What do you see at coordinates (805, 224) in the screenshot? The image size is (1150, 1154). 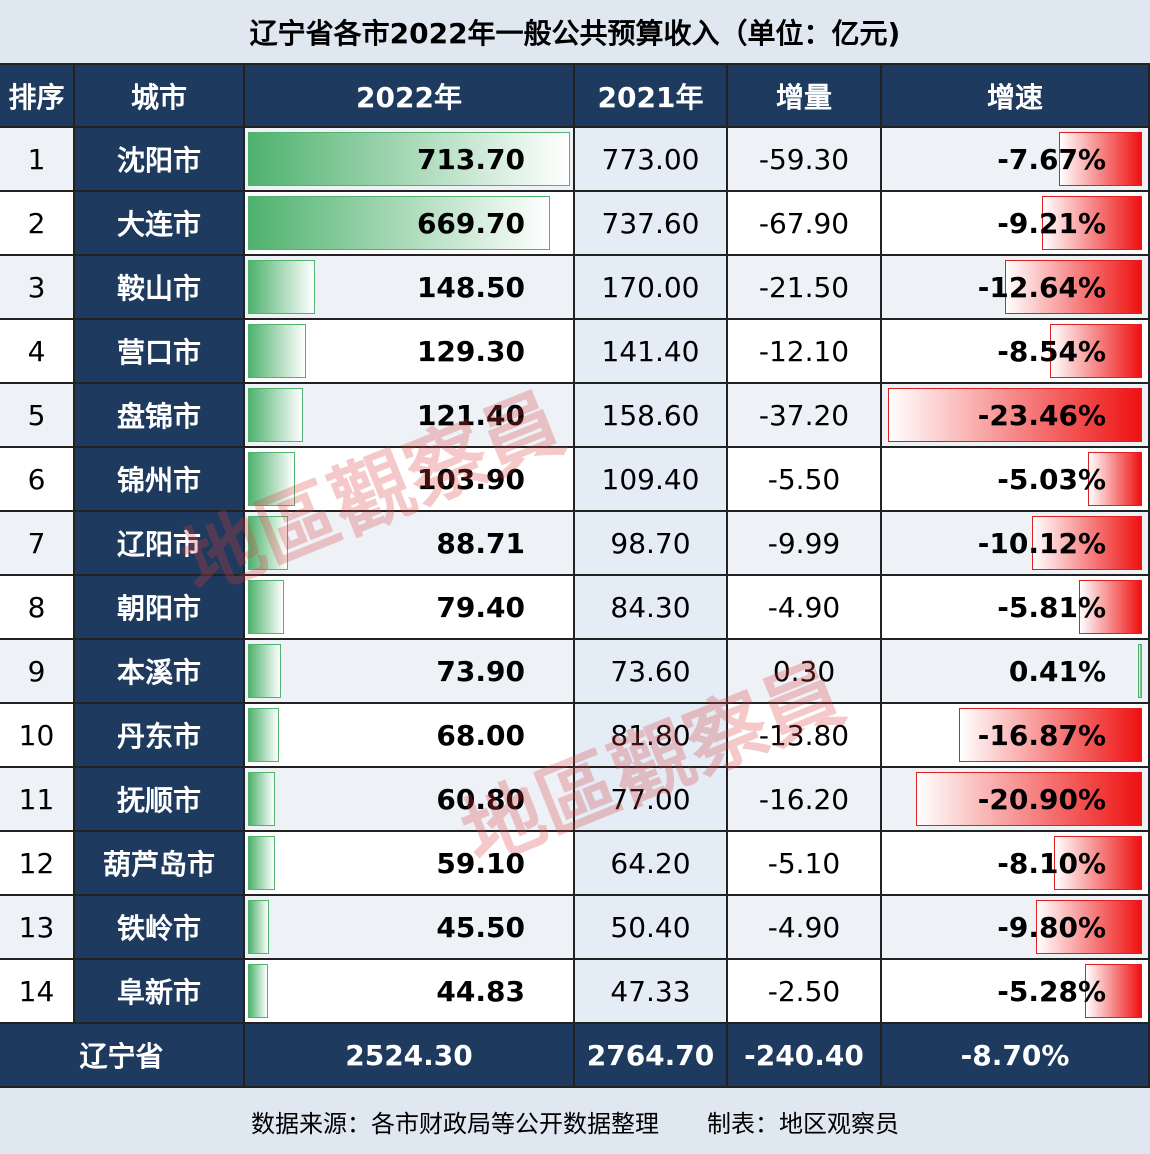 I see `table-cell: -67.90` at bounding box center [805, 224].